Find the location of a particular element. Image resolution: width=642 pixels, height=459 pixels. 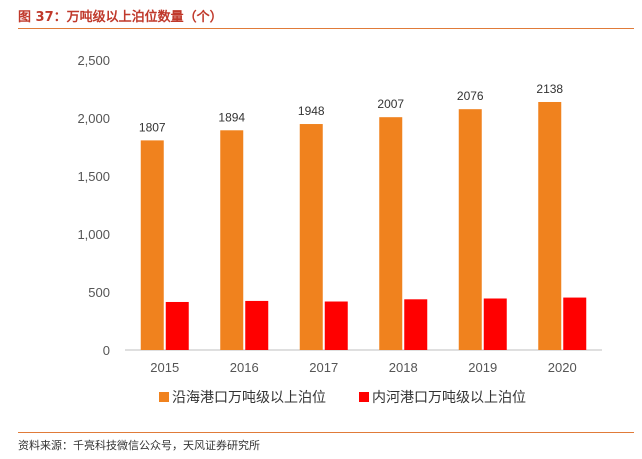

bar-data-label: 1948 is located at coordinates (311, 111).